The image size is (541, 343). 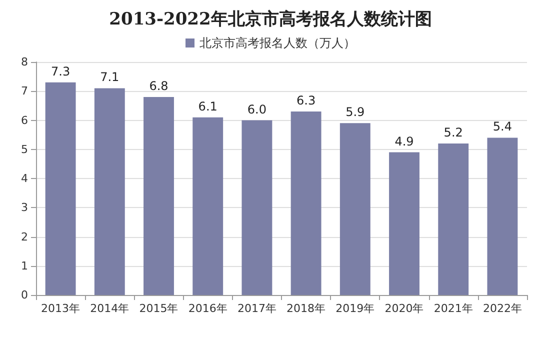 I want to click on x-tick-label: 2021年, so click(x=453, y=308).